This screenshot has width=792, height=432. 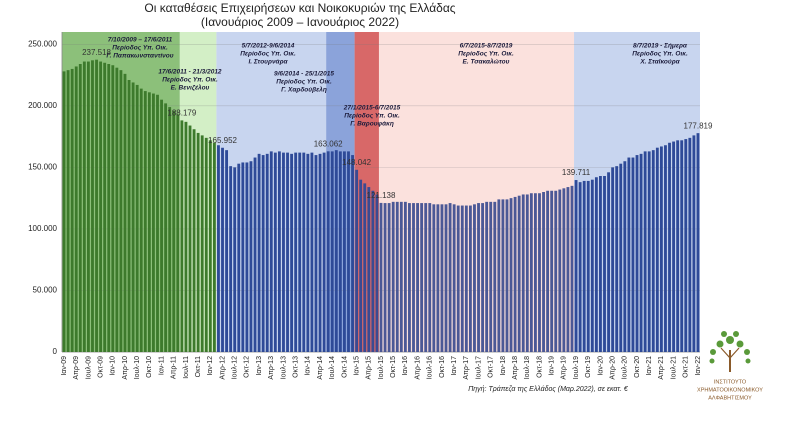 I want to click on x-tick-label: Απρ-15, so click(x=369, y=368).